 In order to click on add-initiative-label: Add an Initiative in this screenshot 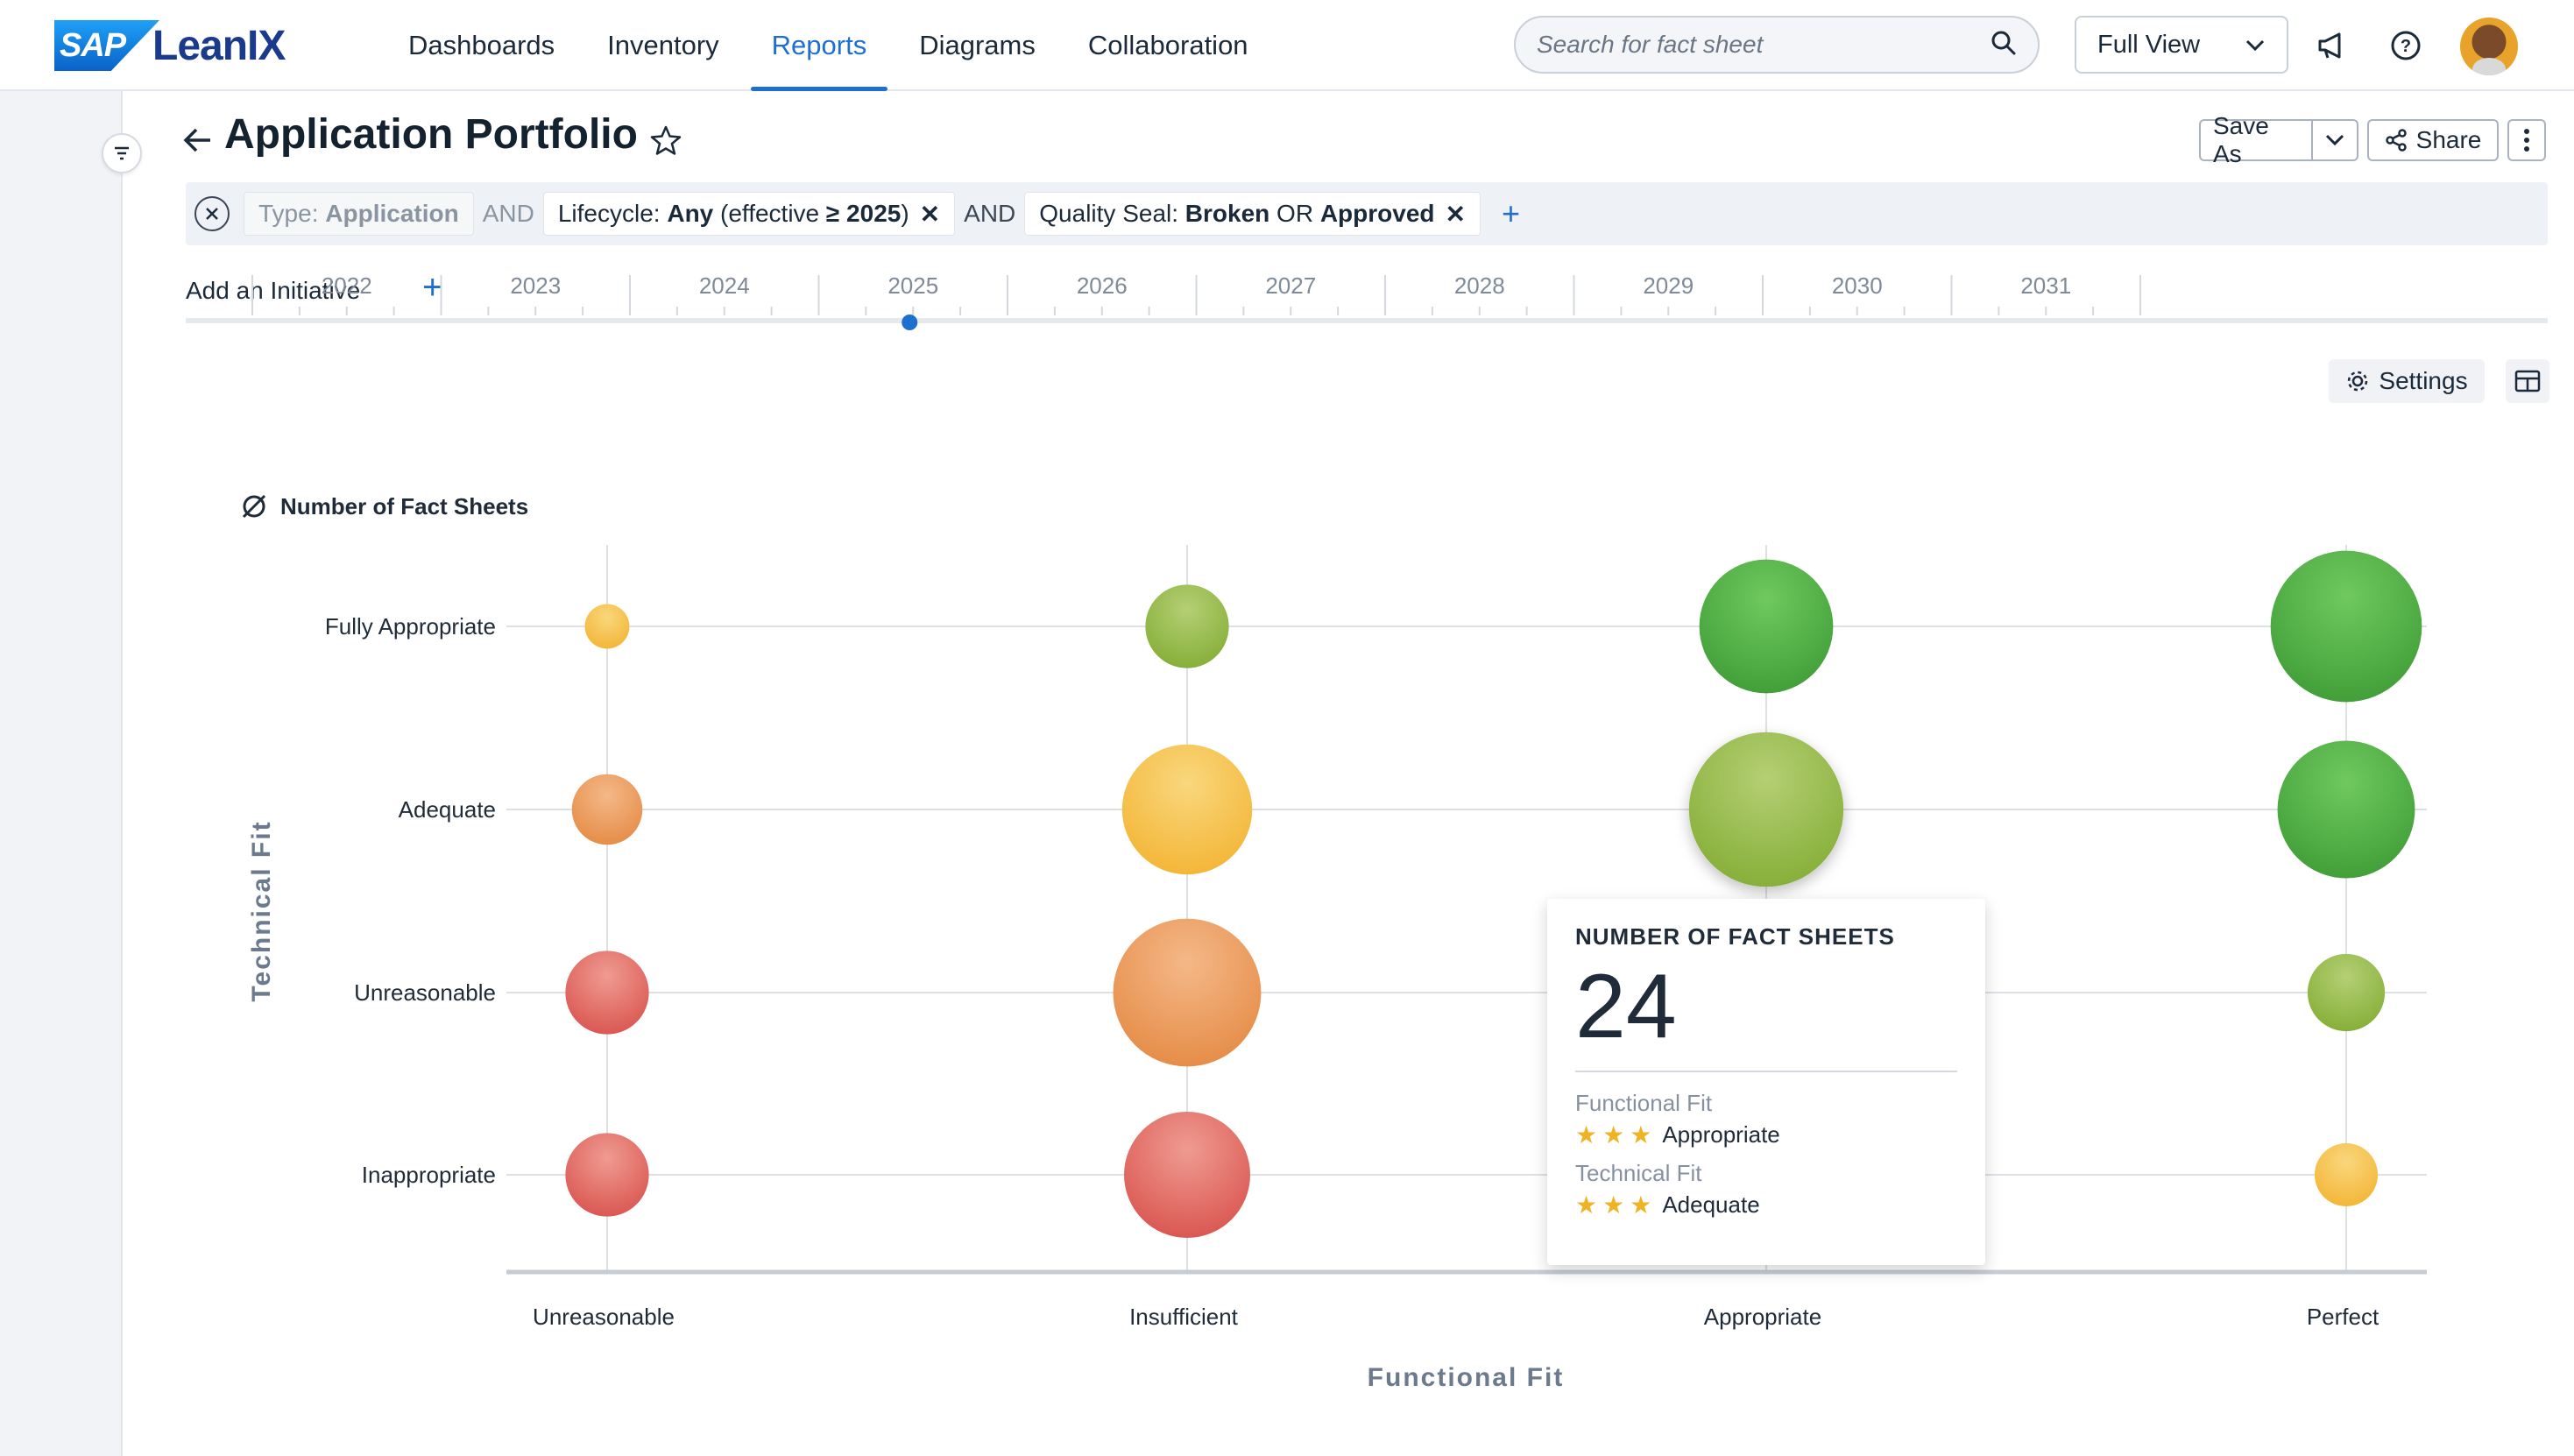, I will do `click(273, 290)`.